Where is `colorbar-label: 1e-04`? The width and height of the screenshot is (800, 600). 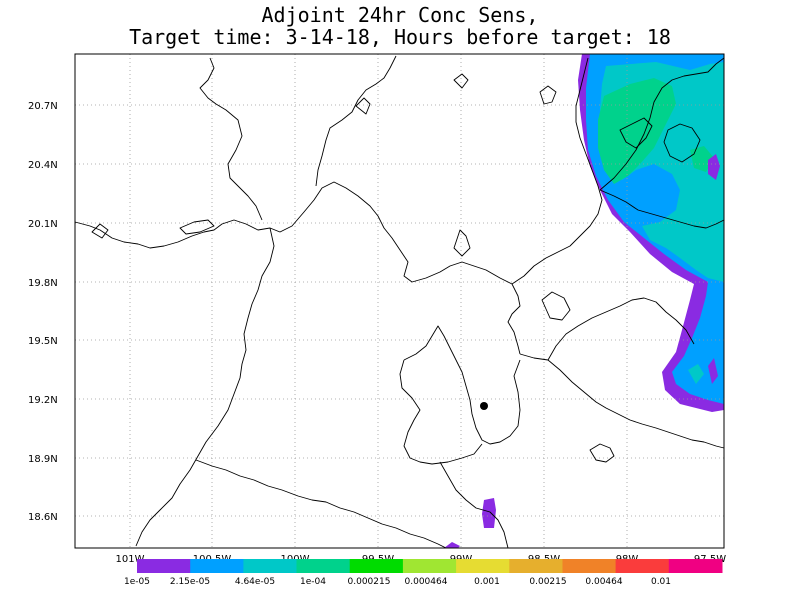
colorbar-label: 1e-04 is located at coordinates (313, 582).